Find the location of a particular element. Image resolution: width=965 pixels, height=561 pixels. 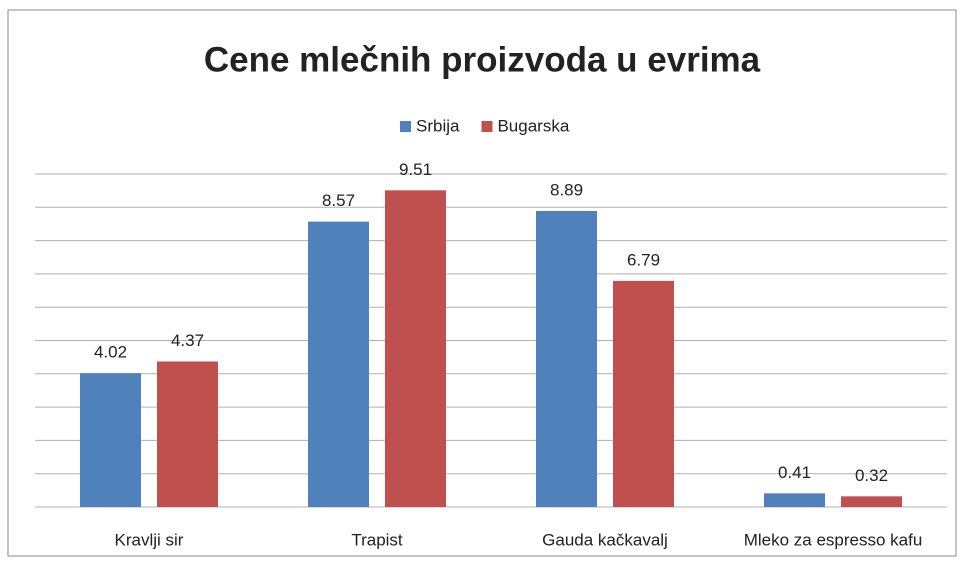

data-label: 8.57 is located at coordinates (338, 200).